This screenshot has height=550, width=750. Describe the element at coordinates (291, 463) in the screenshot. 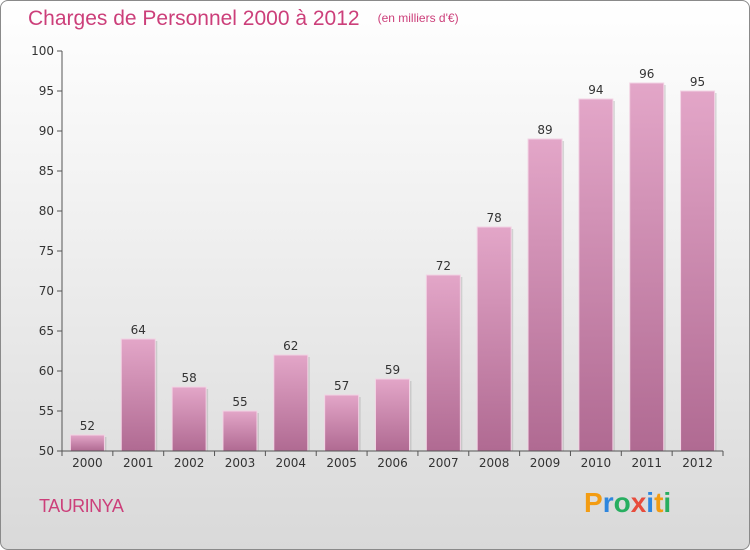

I see `x-tick-label-2004: 2004` at that location.